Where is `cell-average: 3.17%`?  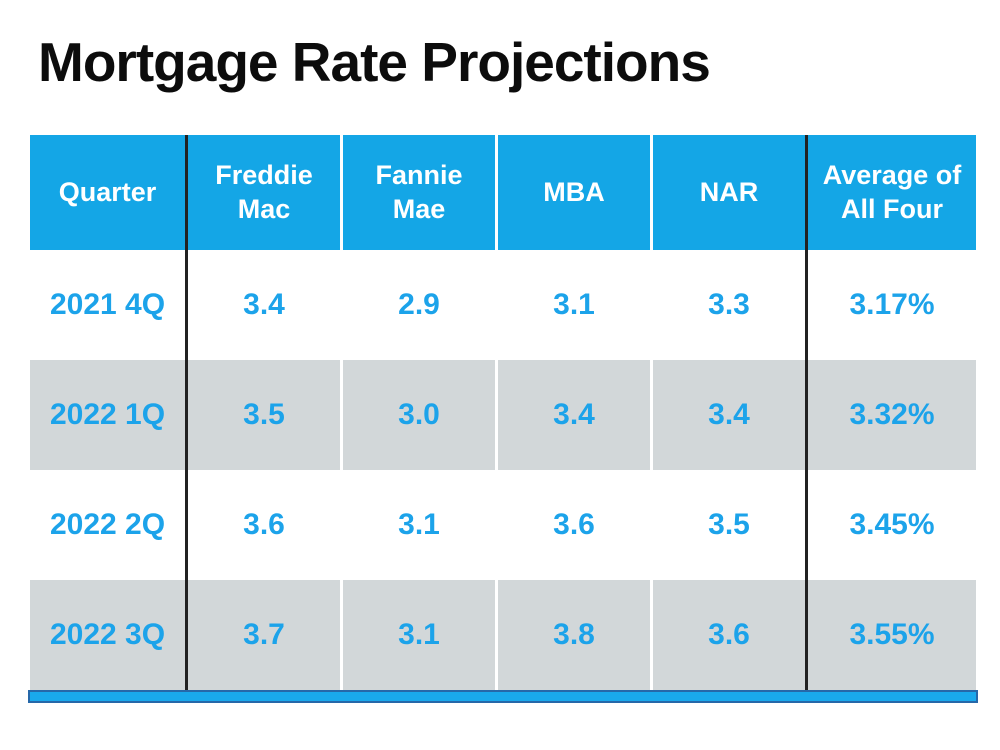
cell-average: 3.17% is located at coordinates (892, 304).